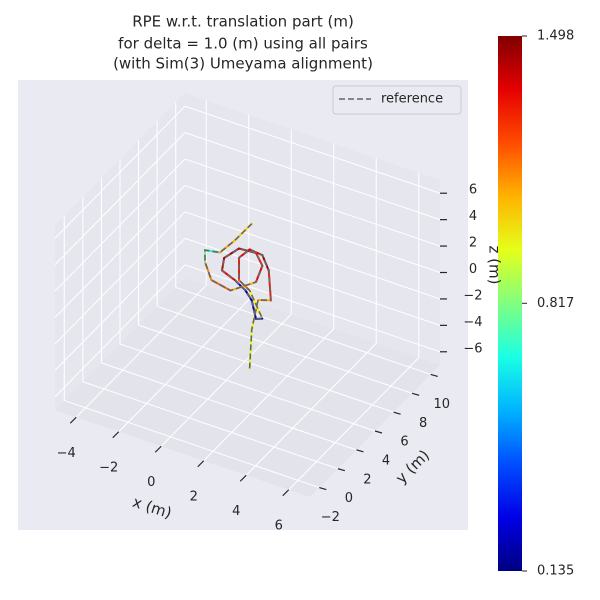 The image size is (600, 600). Describe the element at coordinates (151, 482) in the screenshot. I see `x-tick-label: 0` at that location.